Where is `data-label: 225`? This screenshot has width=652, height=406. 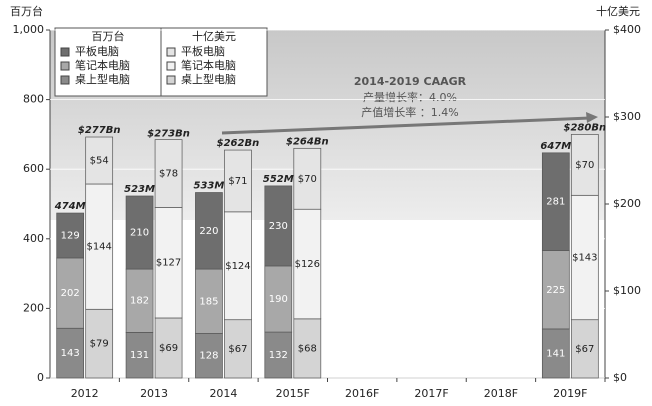 data-label: 225 is located at coordinates (555, 290).